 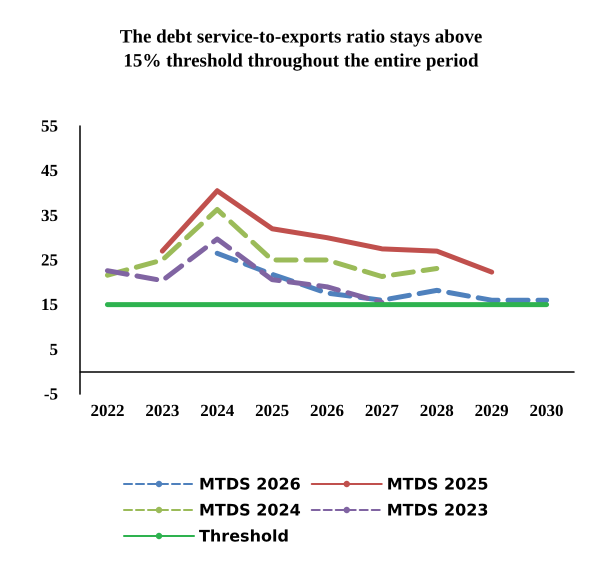 I want to click on legend-label: MTDS 2026, so click(x=250, y=484).